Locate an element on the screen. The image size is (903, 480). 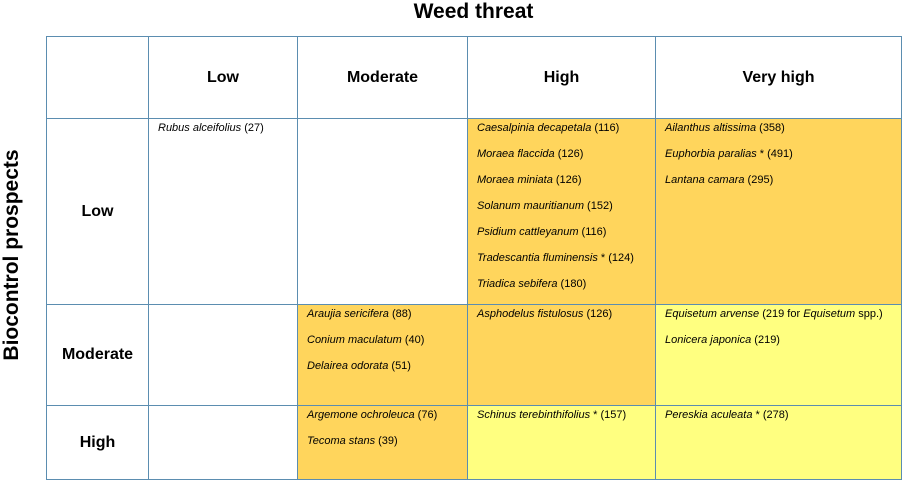
species-name: Tradescantia fluminensis is located at coordinates (537, 258).